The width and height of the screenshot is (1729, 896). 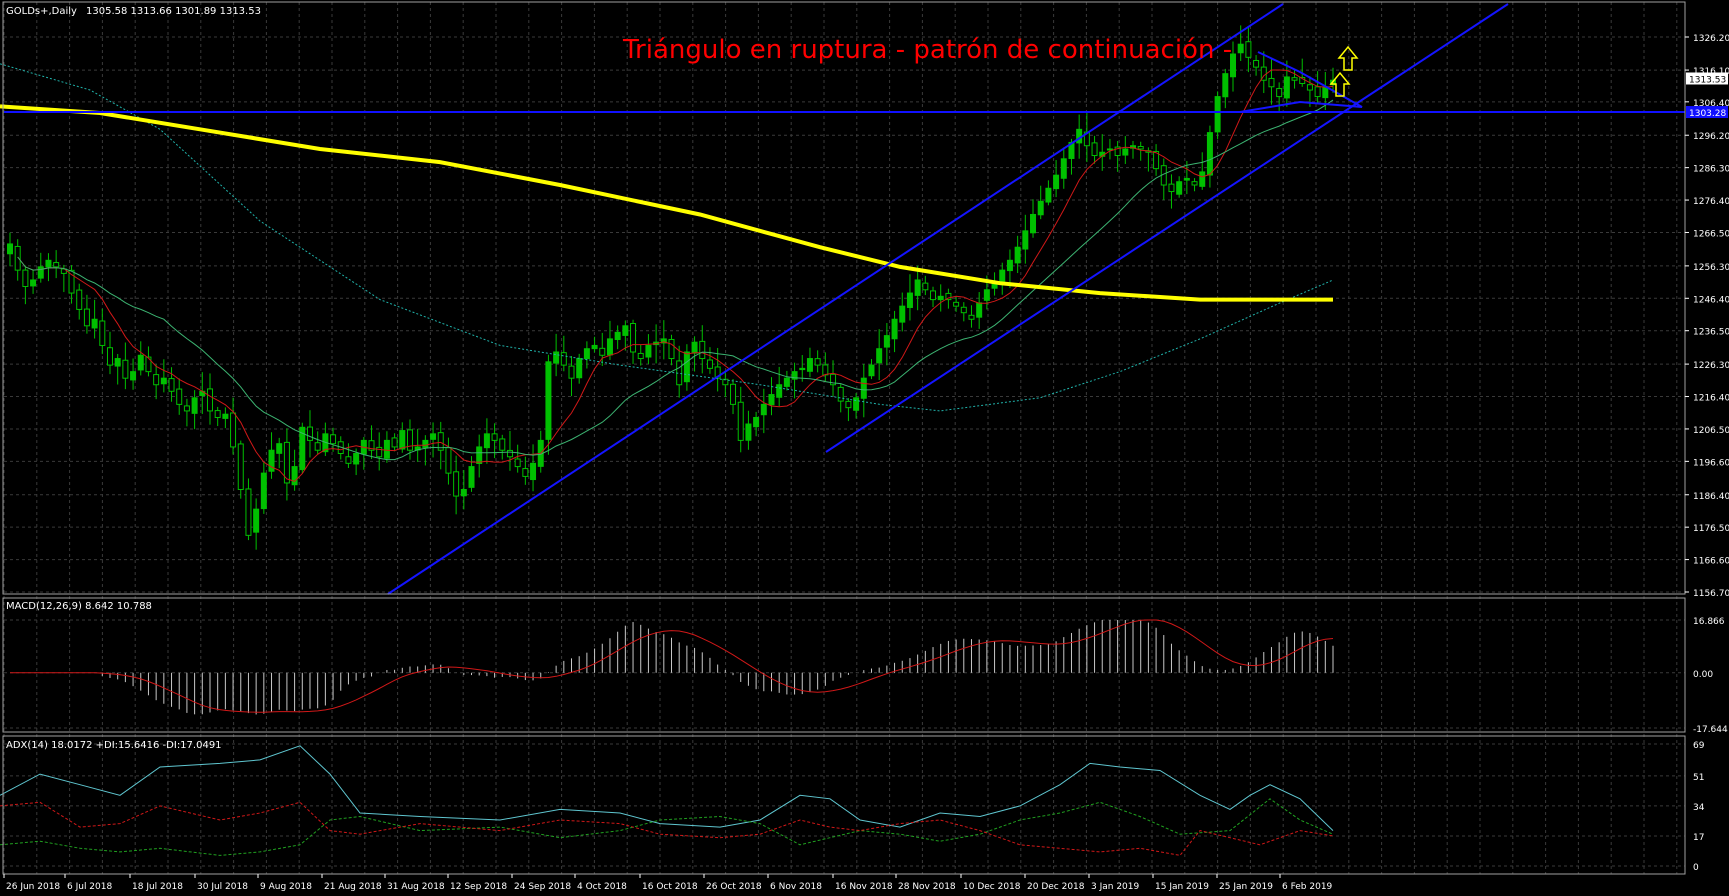 I want to click on arrow-up-icon, so click(x=1340, y=84).